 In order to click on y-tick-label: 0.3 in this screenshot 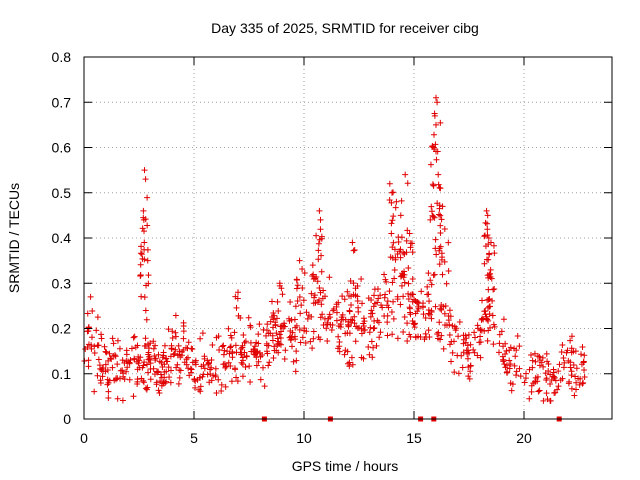, I will do `click(62, 283)`.